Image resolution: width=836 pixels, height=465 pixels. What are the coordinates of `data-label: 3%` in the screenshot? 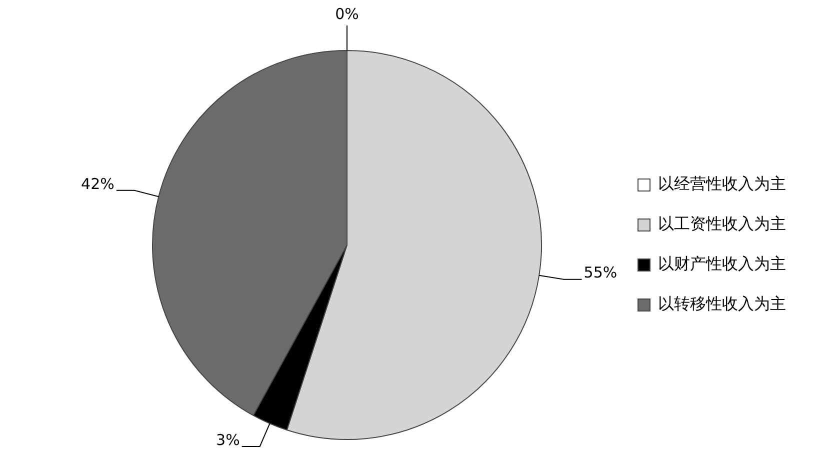 It's located at (228, 439).